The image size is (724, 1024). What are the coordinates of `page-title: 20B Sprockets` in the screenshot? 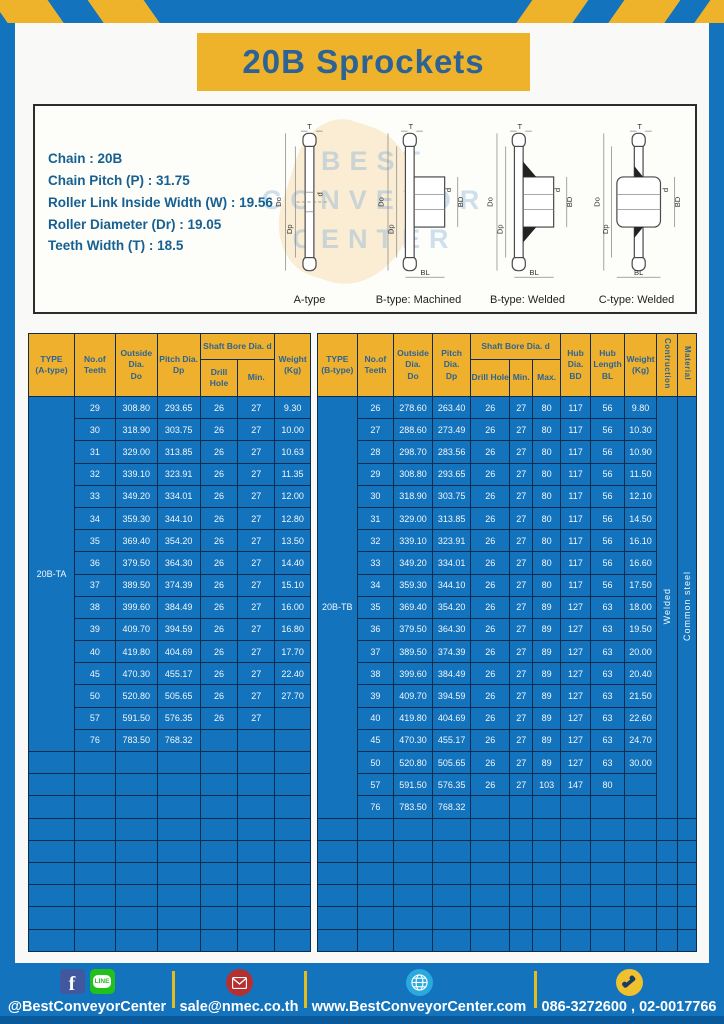 It's located at (363, 61).